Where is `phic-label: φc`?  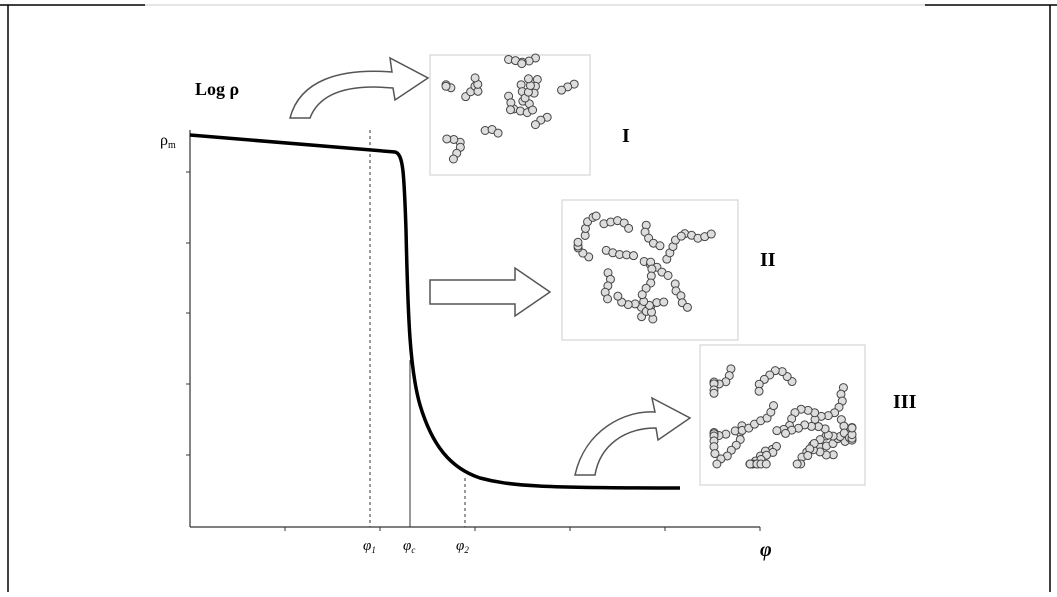
phic-label: φc is located at coordinates (409, 546).